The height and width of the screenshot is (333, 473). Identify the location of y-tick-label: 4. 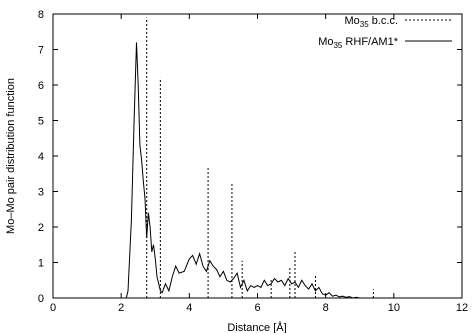
(41, 157).